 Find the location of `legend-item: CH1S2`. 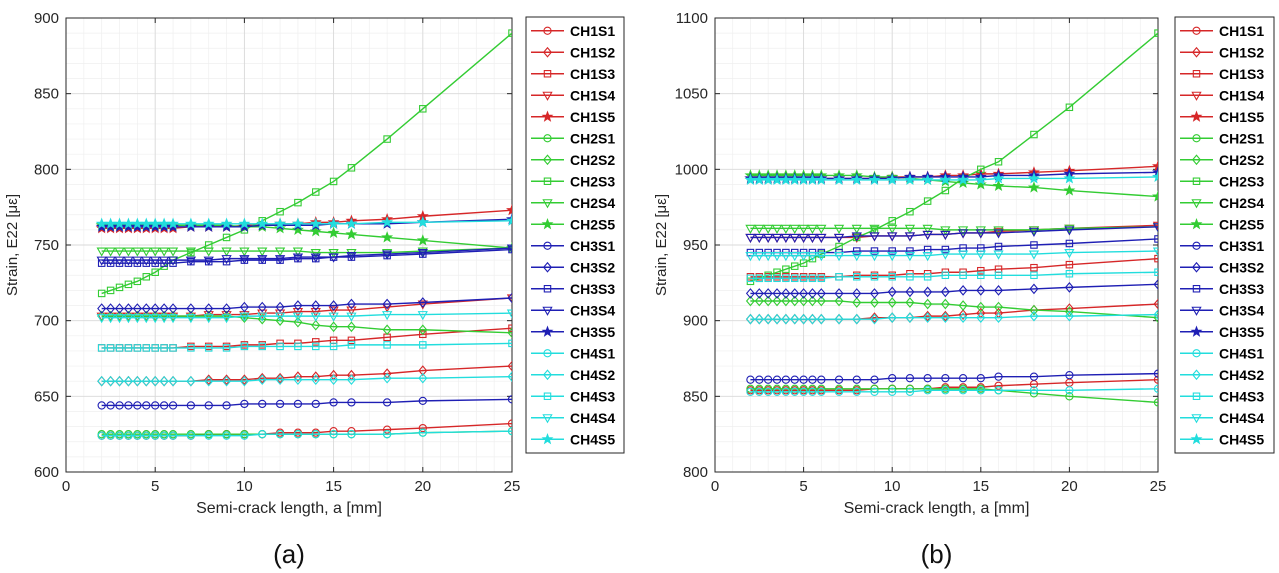

legend-item: CH1S2 is located at coordinates (1222, 52).